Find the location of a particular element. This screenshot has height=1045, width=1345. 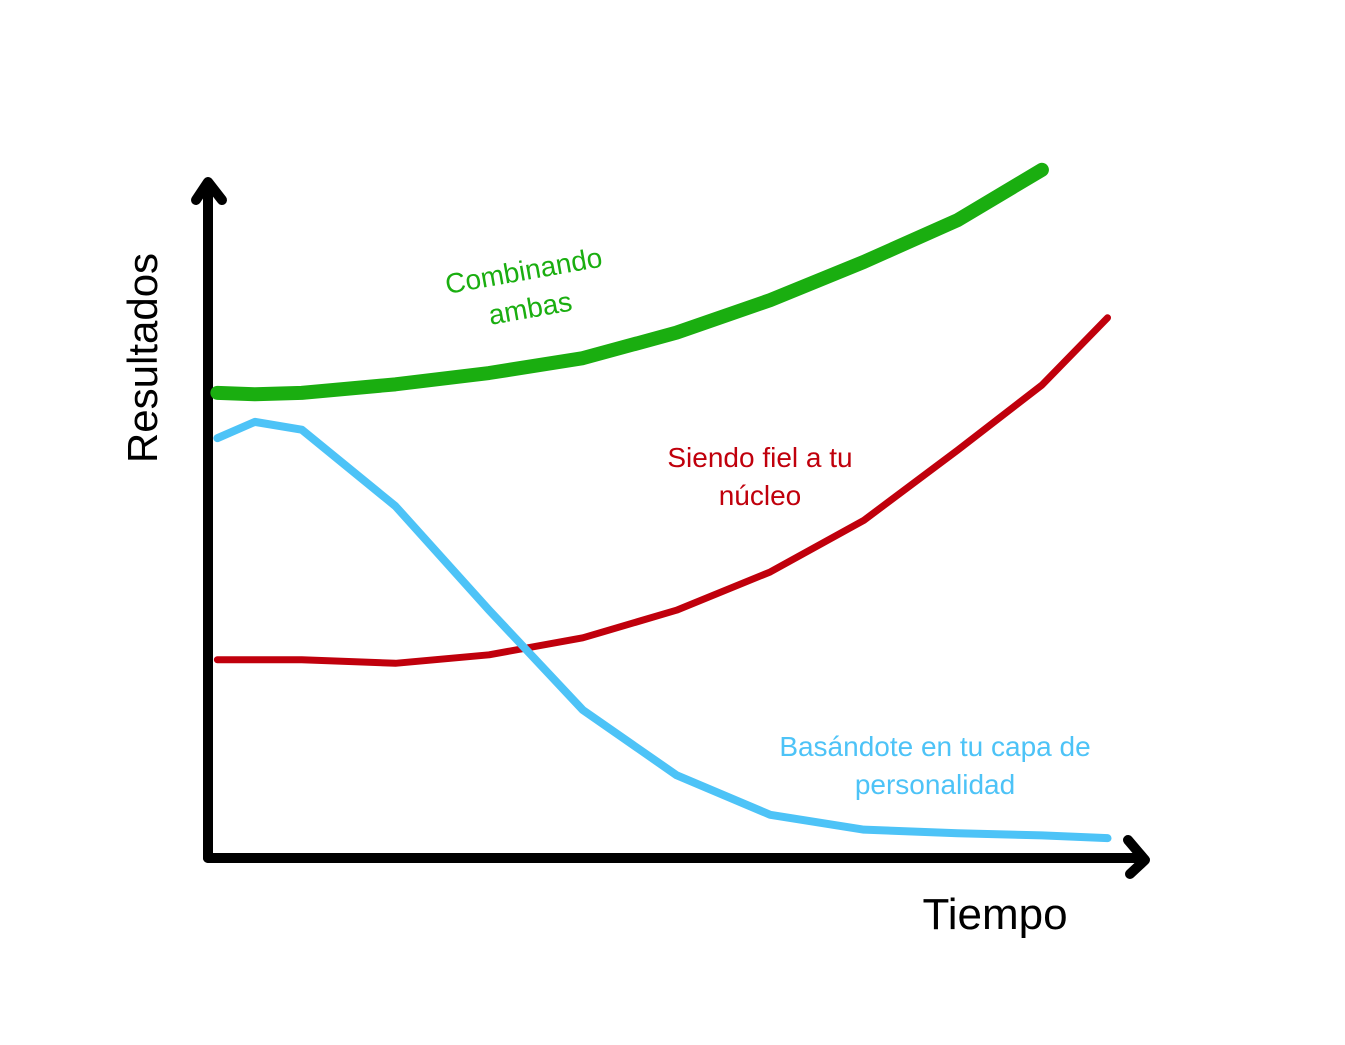

series-label: Siendo fiel a tu núcleo is located at coordinates (760, 476).